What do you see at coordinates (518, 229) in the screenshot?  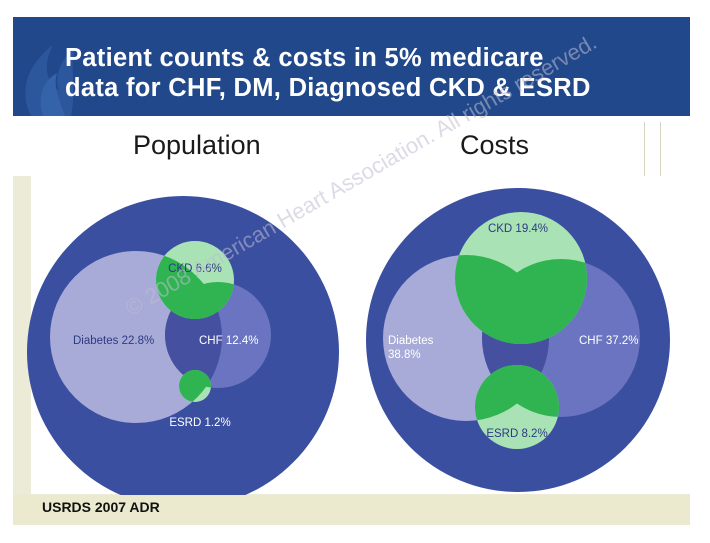 I see `ckd-label: CKD 19.4%` at bounding box center [518, 229].